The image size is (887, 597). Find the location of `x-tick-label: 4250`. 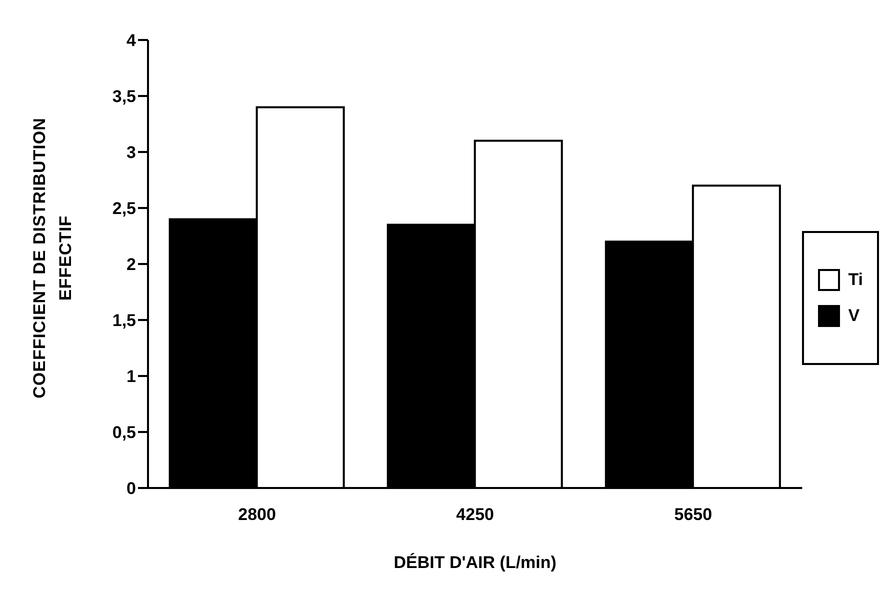

x-tick-label: 4250 is located at coordinates (475, 514).